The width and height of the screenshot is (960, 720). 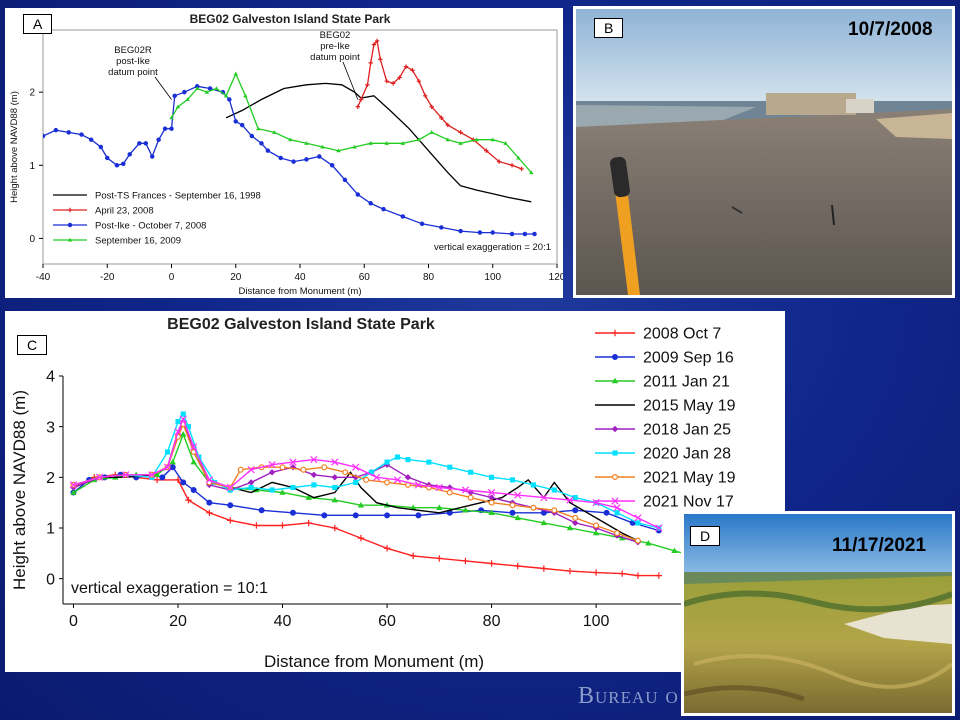 I want to click on y-tick-label: 1, so click(x=50, y=529).